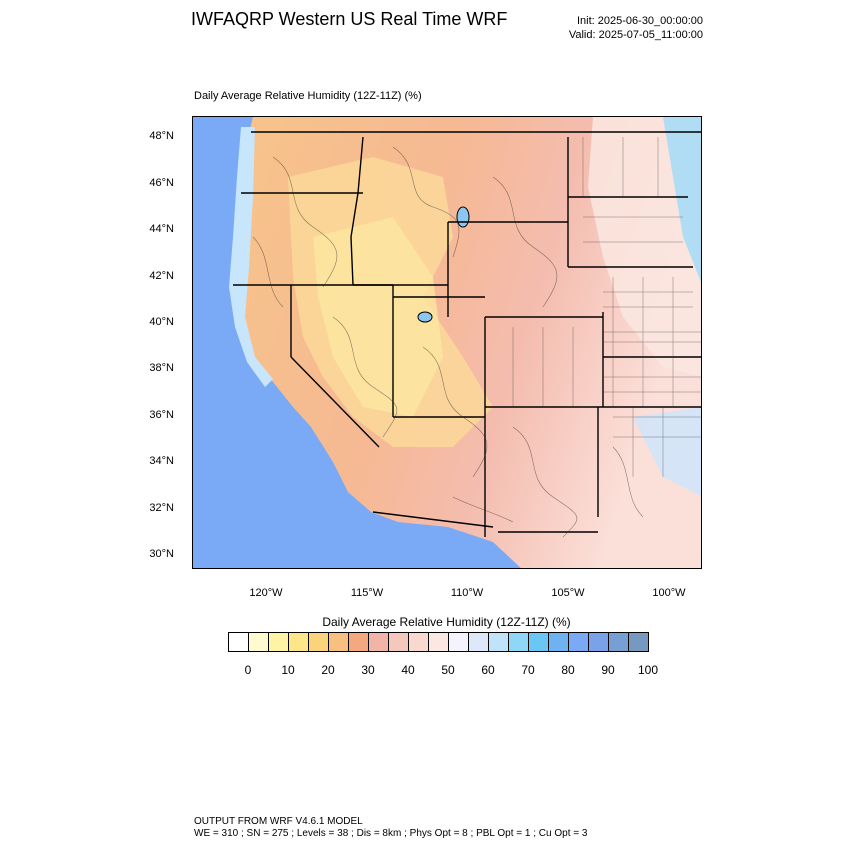 The height and width of the screenshot is (850, 850). What do you see at coordinates (278, 821) in the screenshot?
I see `footer-model-line: OUTPUT FROM WRF V4.6.1 MODEL` at bounding box center [278, 821].